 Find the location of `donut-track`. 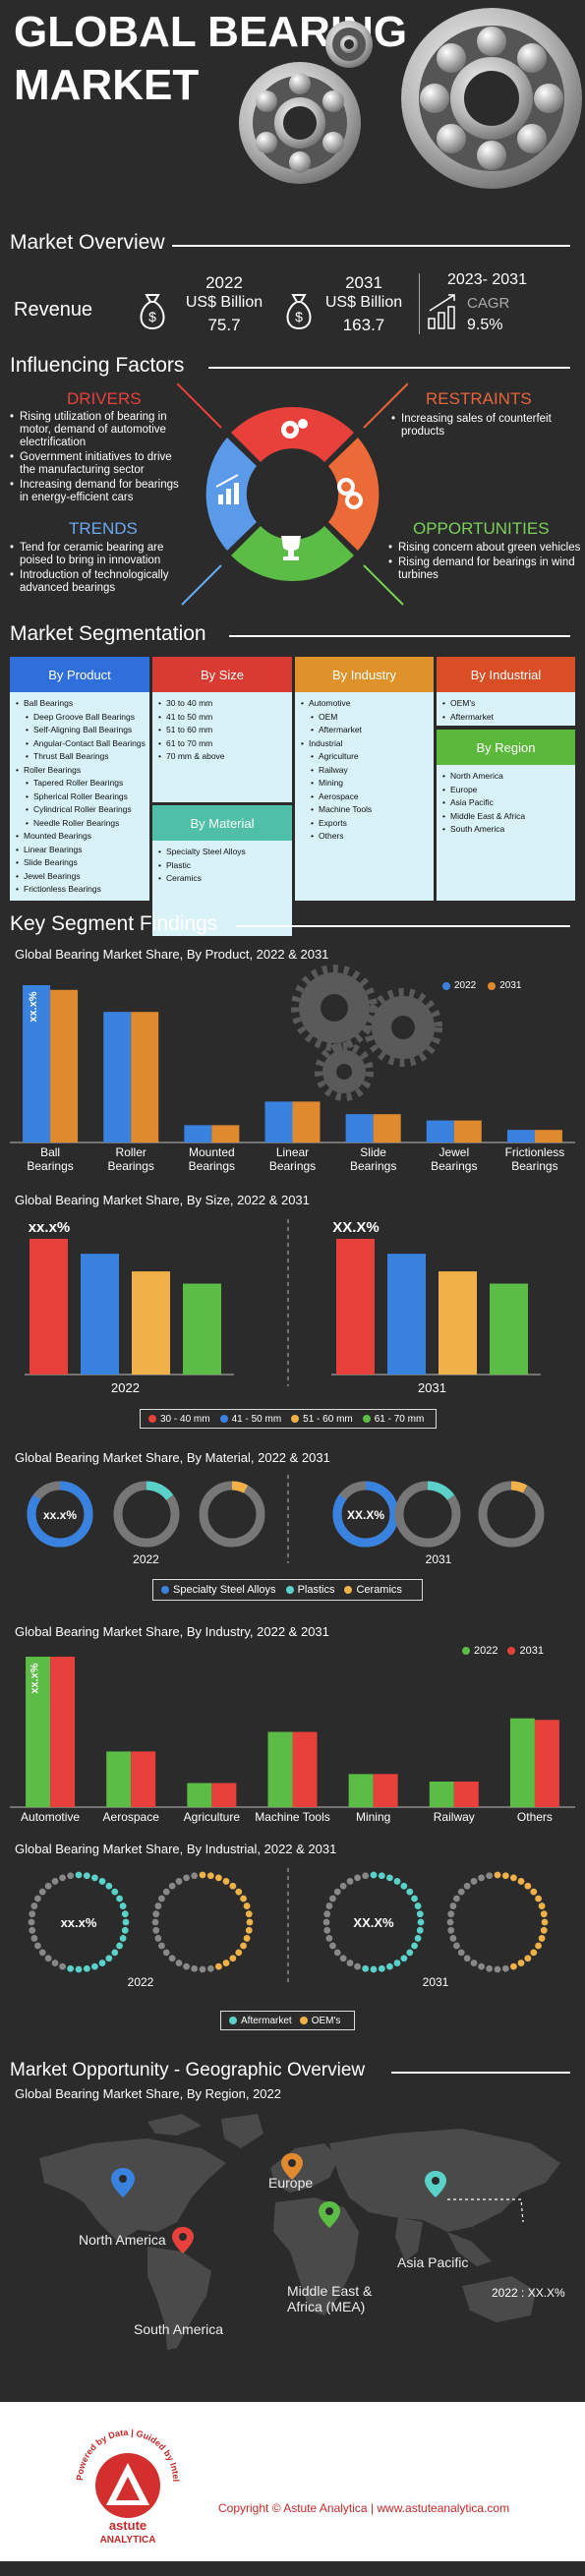

donut-track is located at coordinates (232, 1514).